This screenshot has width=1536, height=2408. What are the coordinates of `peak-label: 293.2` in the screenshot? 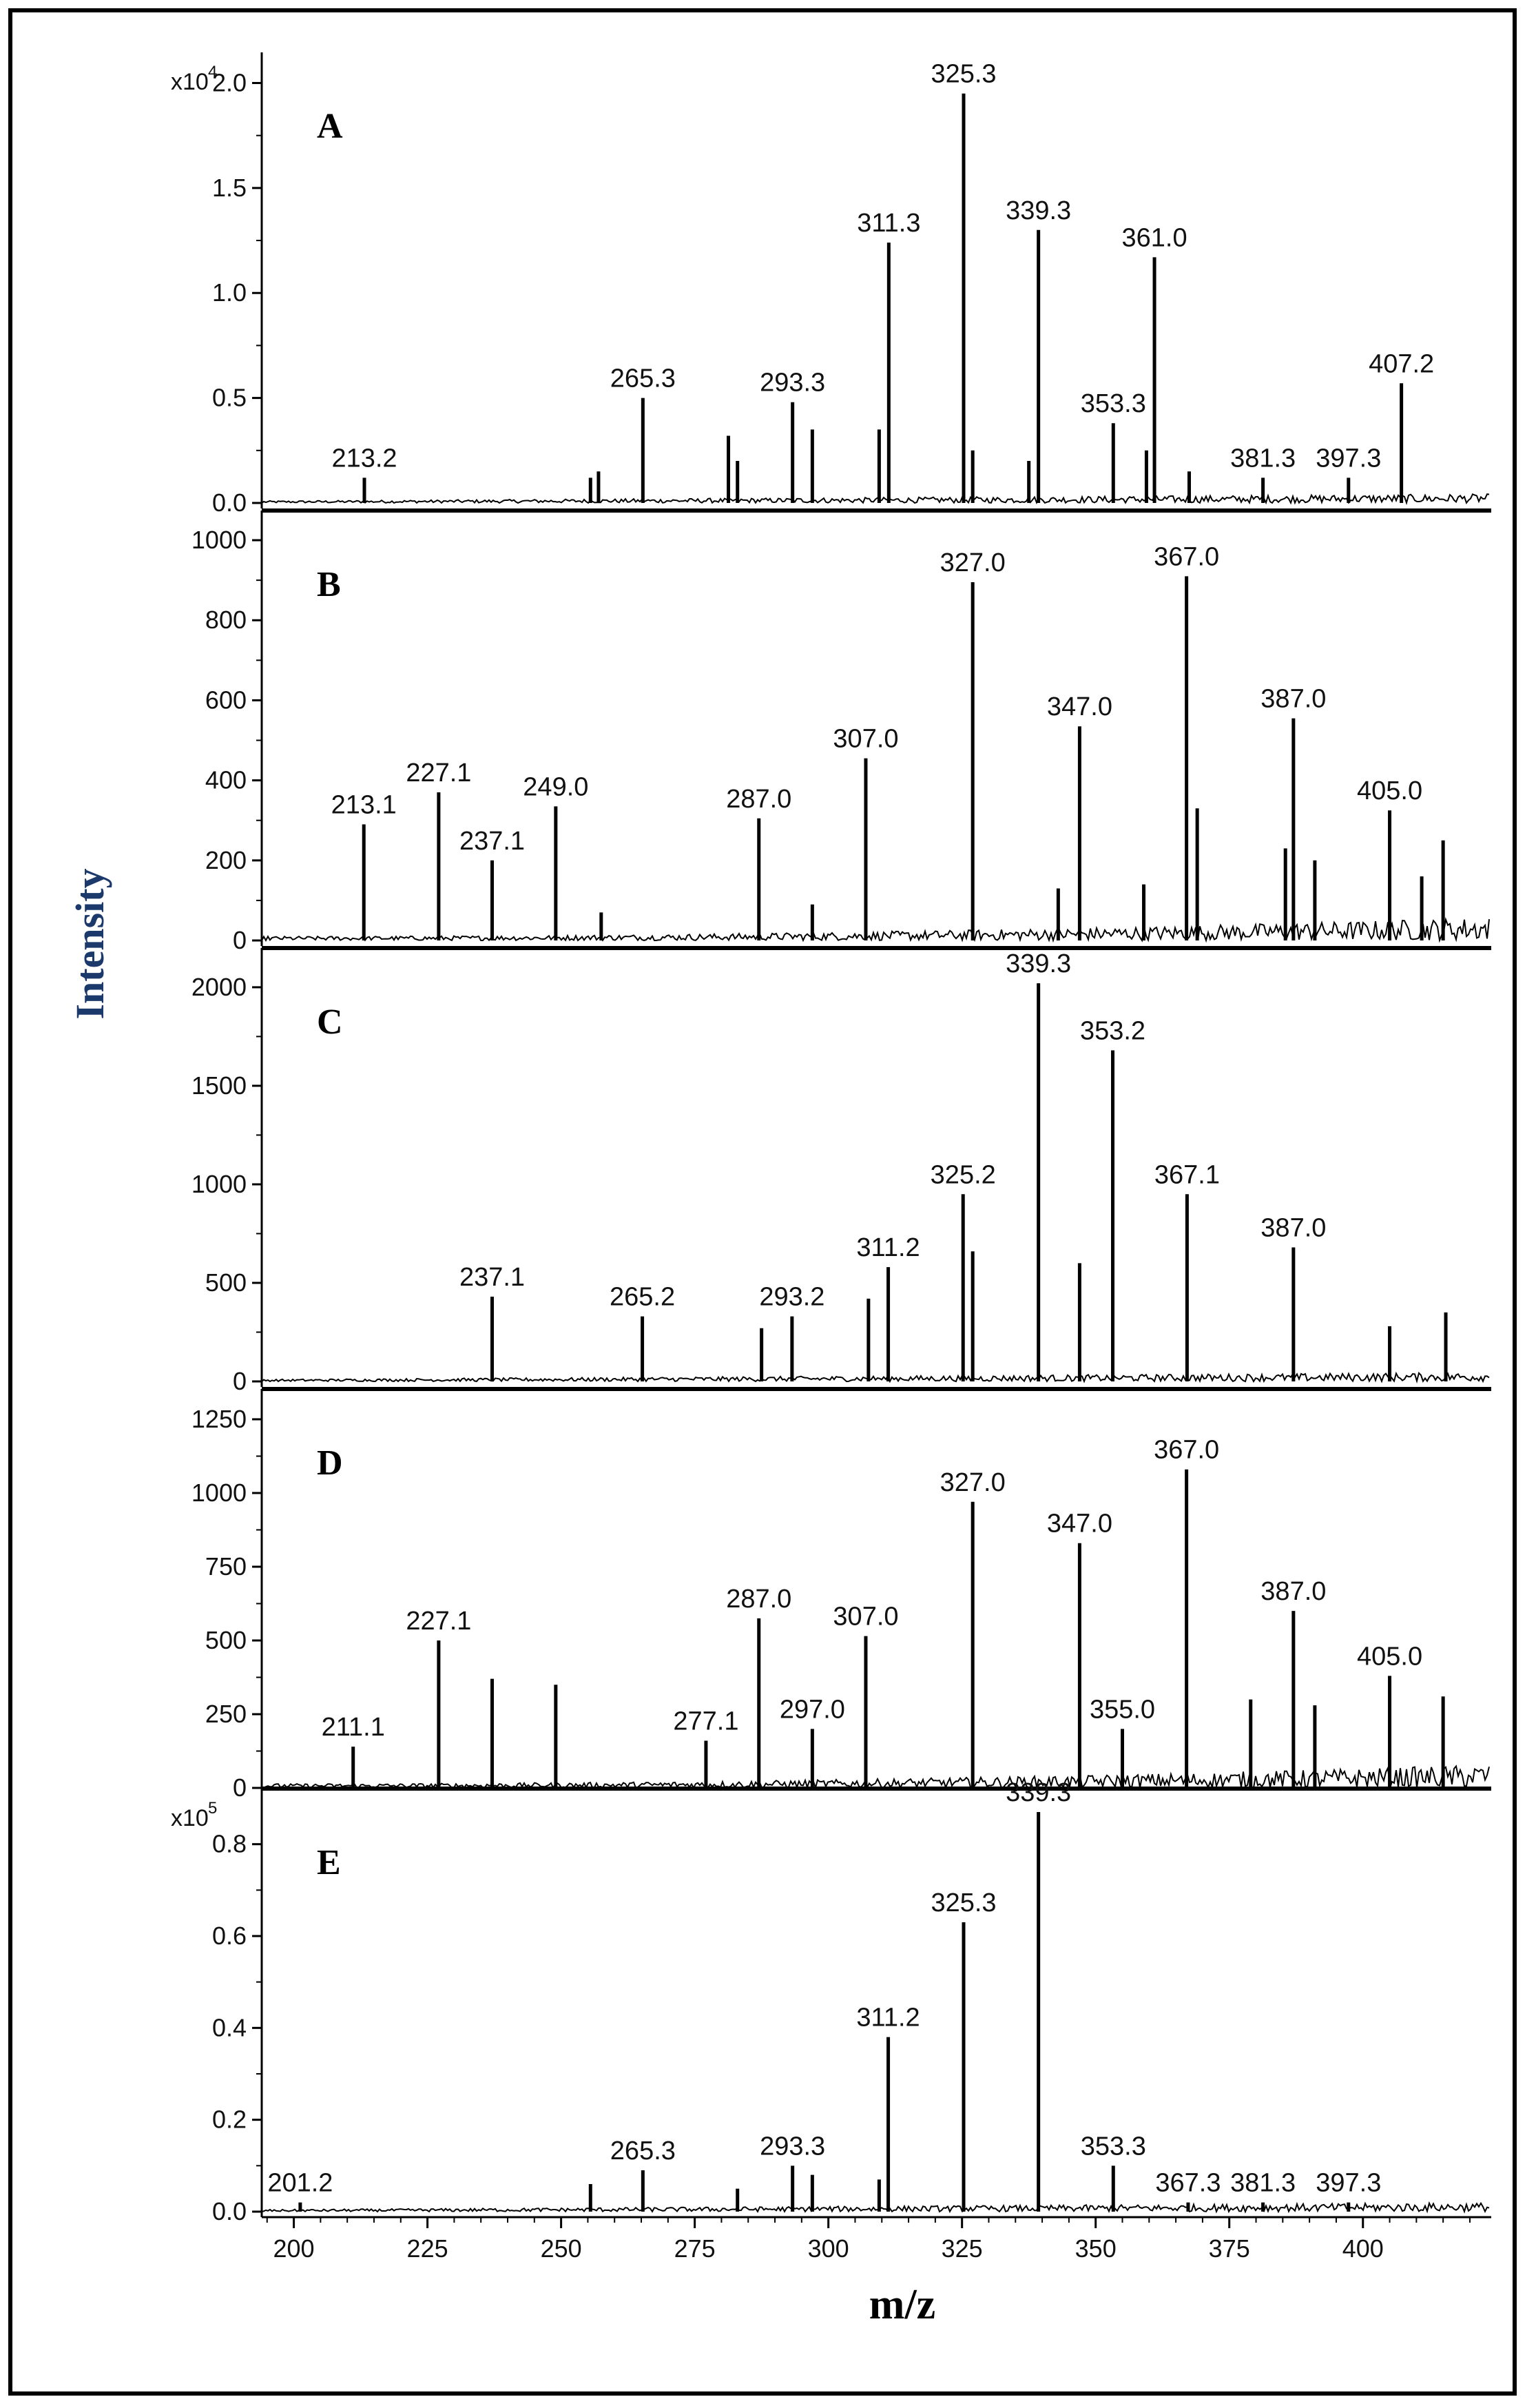 It's located at (792, 1297).